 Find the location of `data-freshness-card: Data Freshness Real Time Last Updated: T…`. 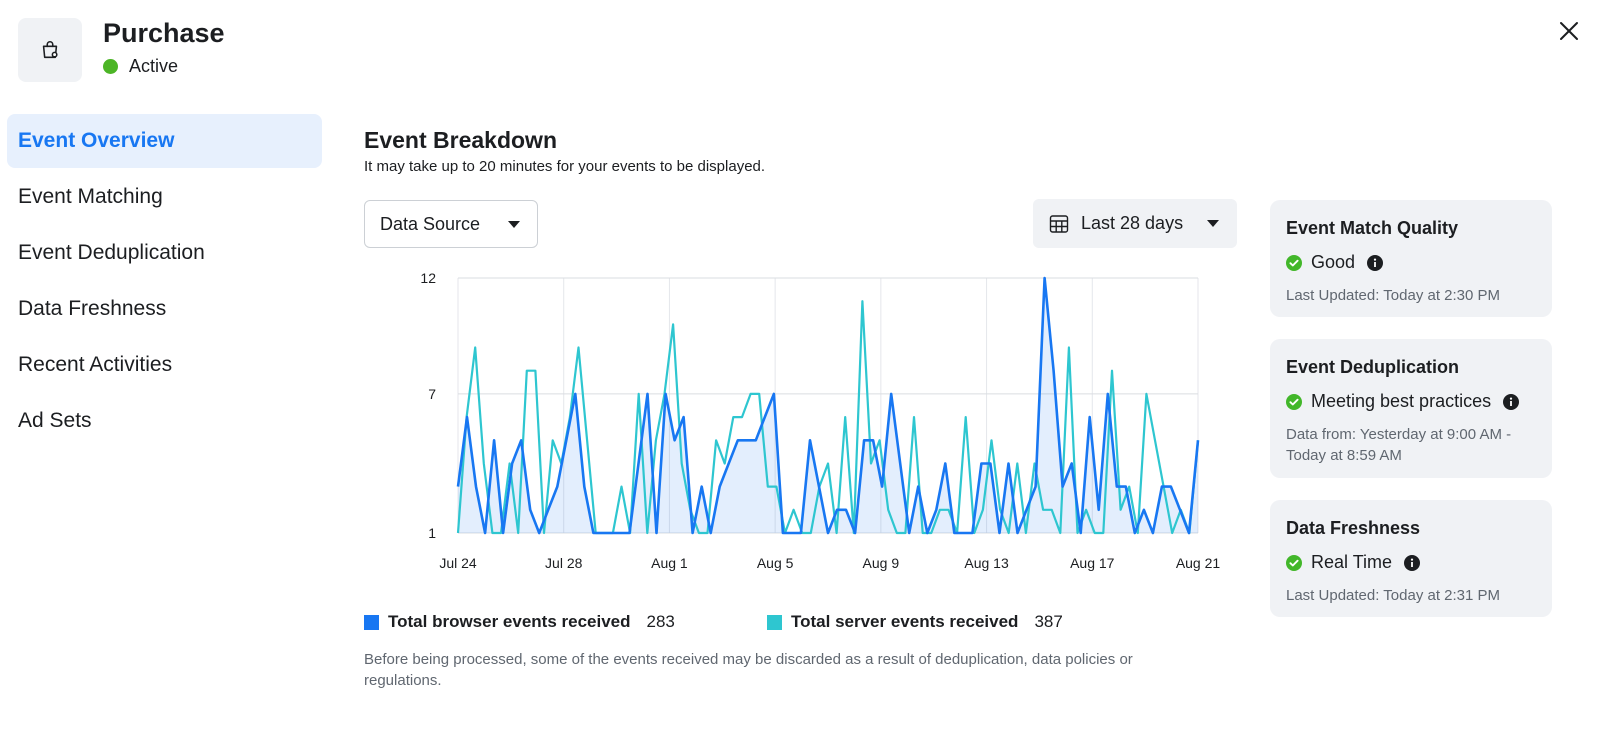

data-freshness-card: Data Freshness Real Time Last Updated: T… is located at coordinates (1411, 558).